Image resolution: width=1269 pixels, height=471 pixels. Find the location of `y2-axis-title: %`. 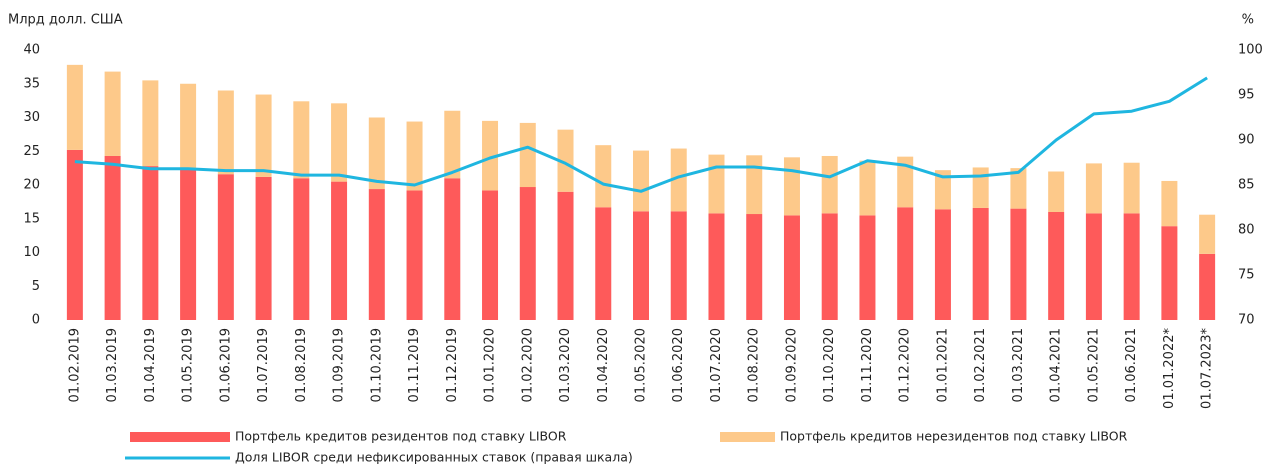

y2-axis-title: % is located at coordinates (1248, 20).